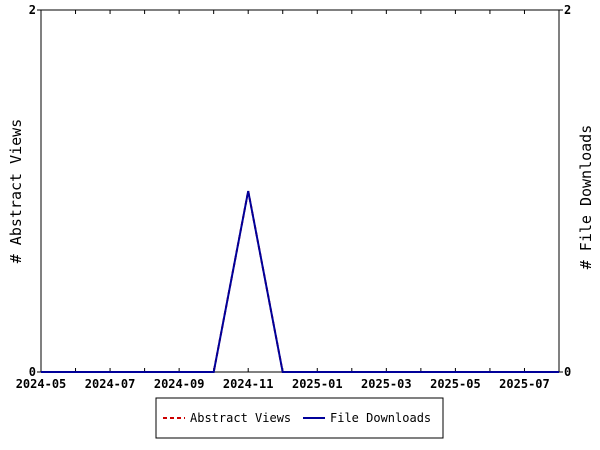 The image size is (600, 450). Describe the element at coordinates (16, 191) in the screenshot. I see `y-axis-left-title: # Abstract Views` at that location.